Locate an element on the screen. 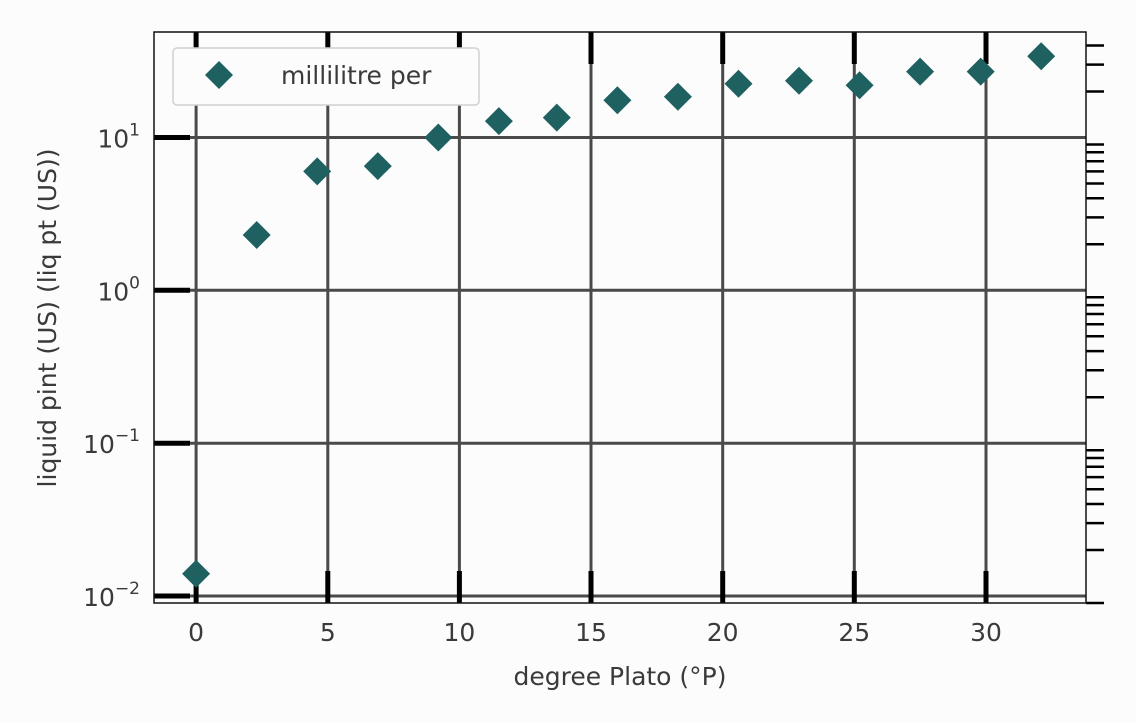  y-tick-label: 10⁻² is located at coordinates (111, 595).